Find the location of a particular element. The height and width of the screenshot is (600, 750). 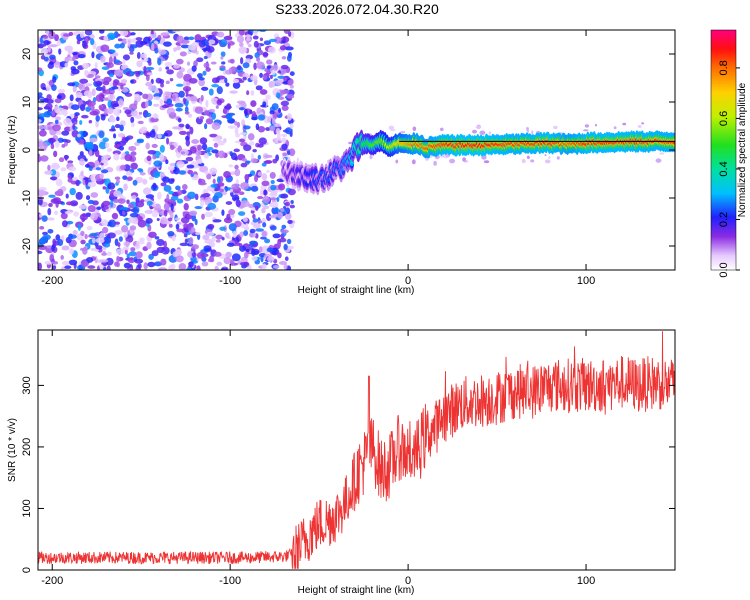

colorbar-label: Normalized spectral amplitude is located at coordinates (742, 149).